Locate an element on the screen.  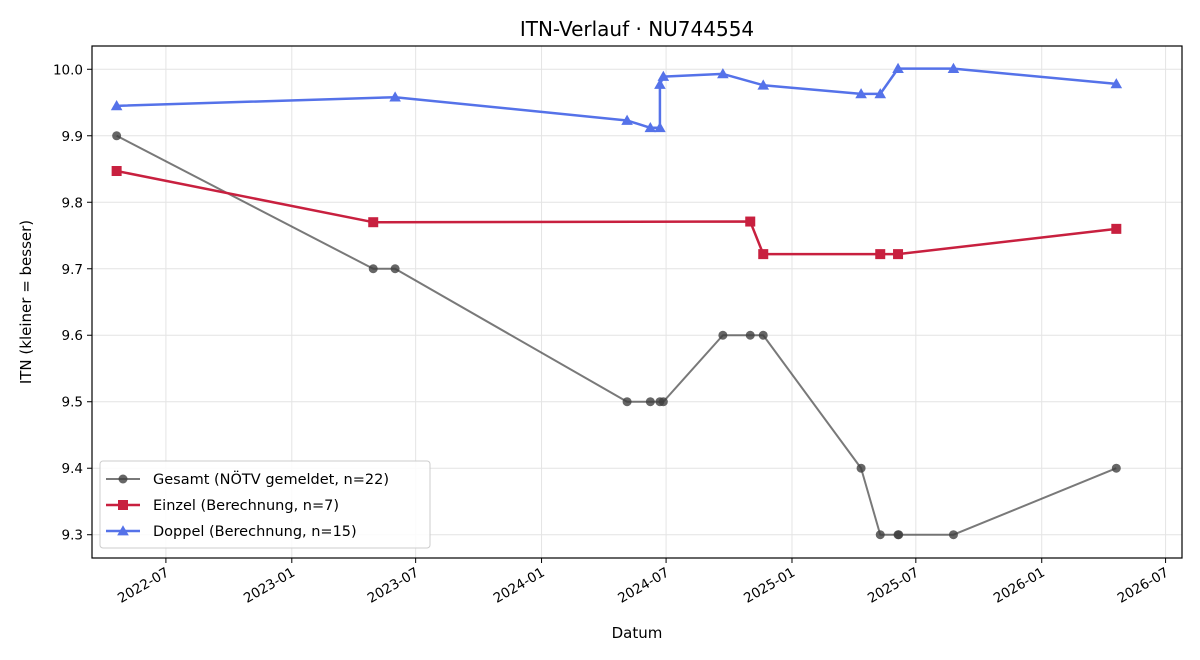
y-tick-label: 9.6 is located at coordinates (72, 336).